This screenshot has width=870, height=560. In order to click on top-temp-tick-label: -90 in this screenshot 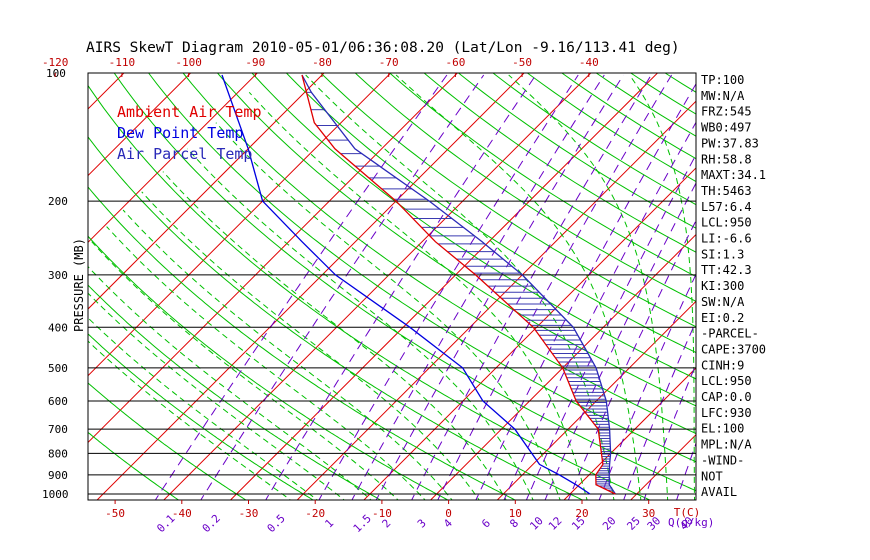, I will do `click(255, 62)`.